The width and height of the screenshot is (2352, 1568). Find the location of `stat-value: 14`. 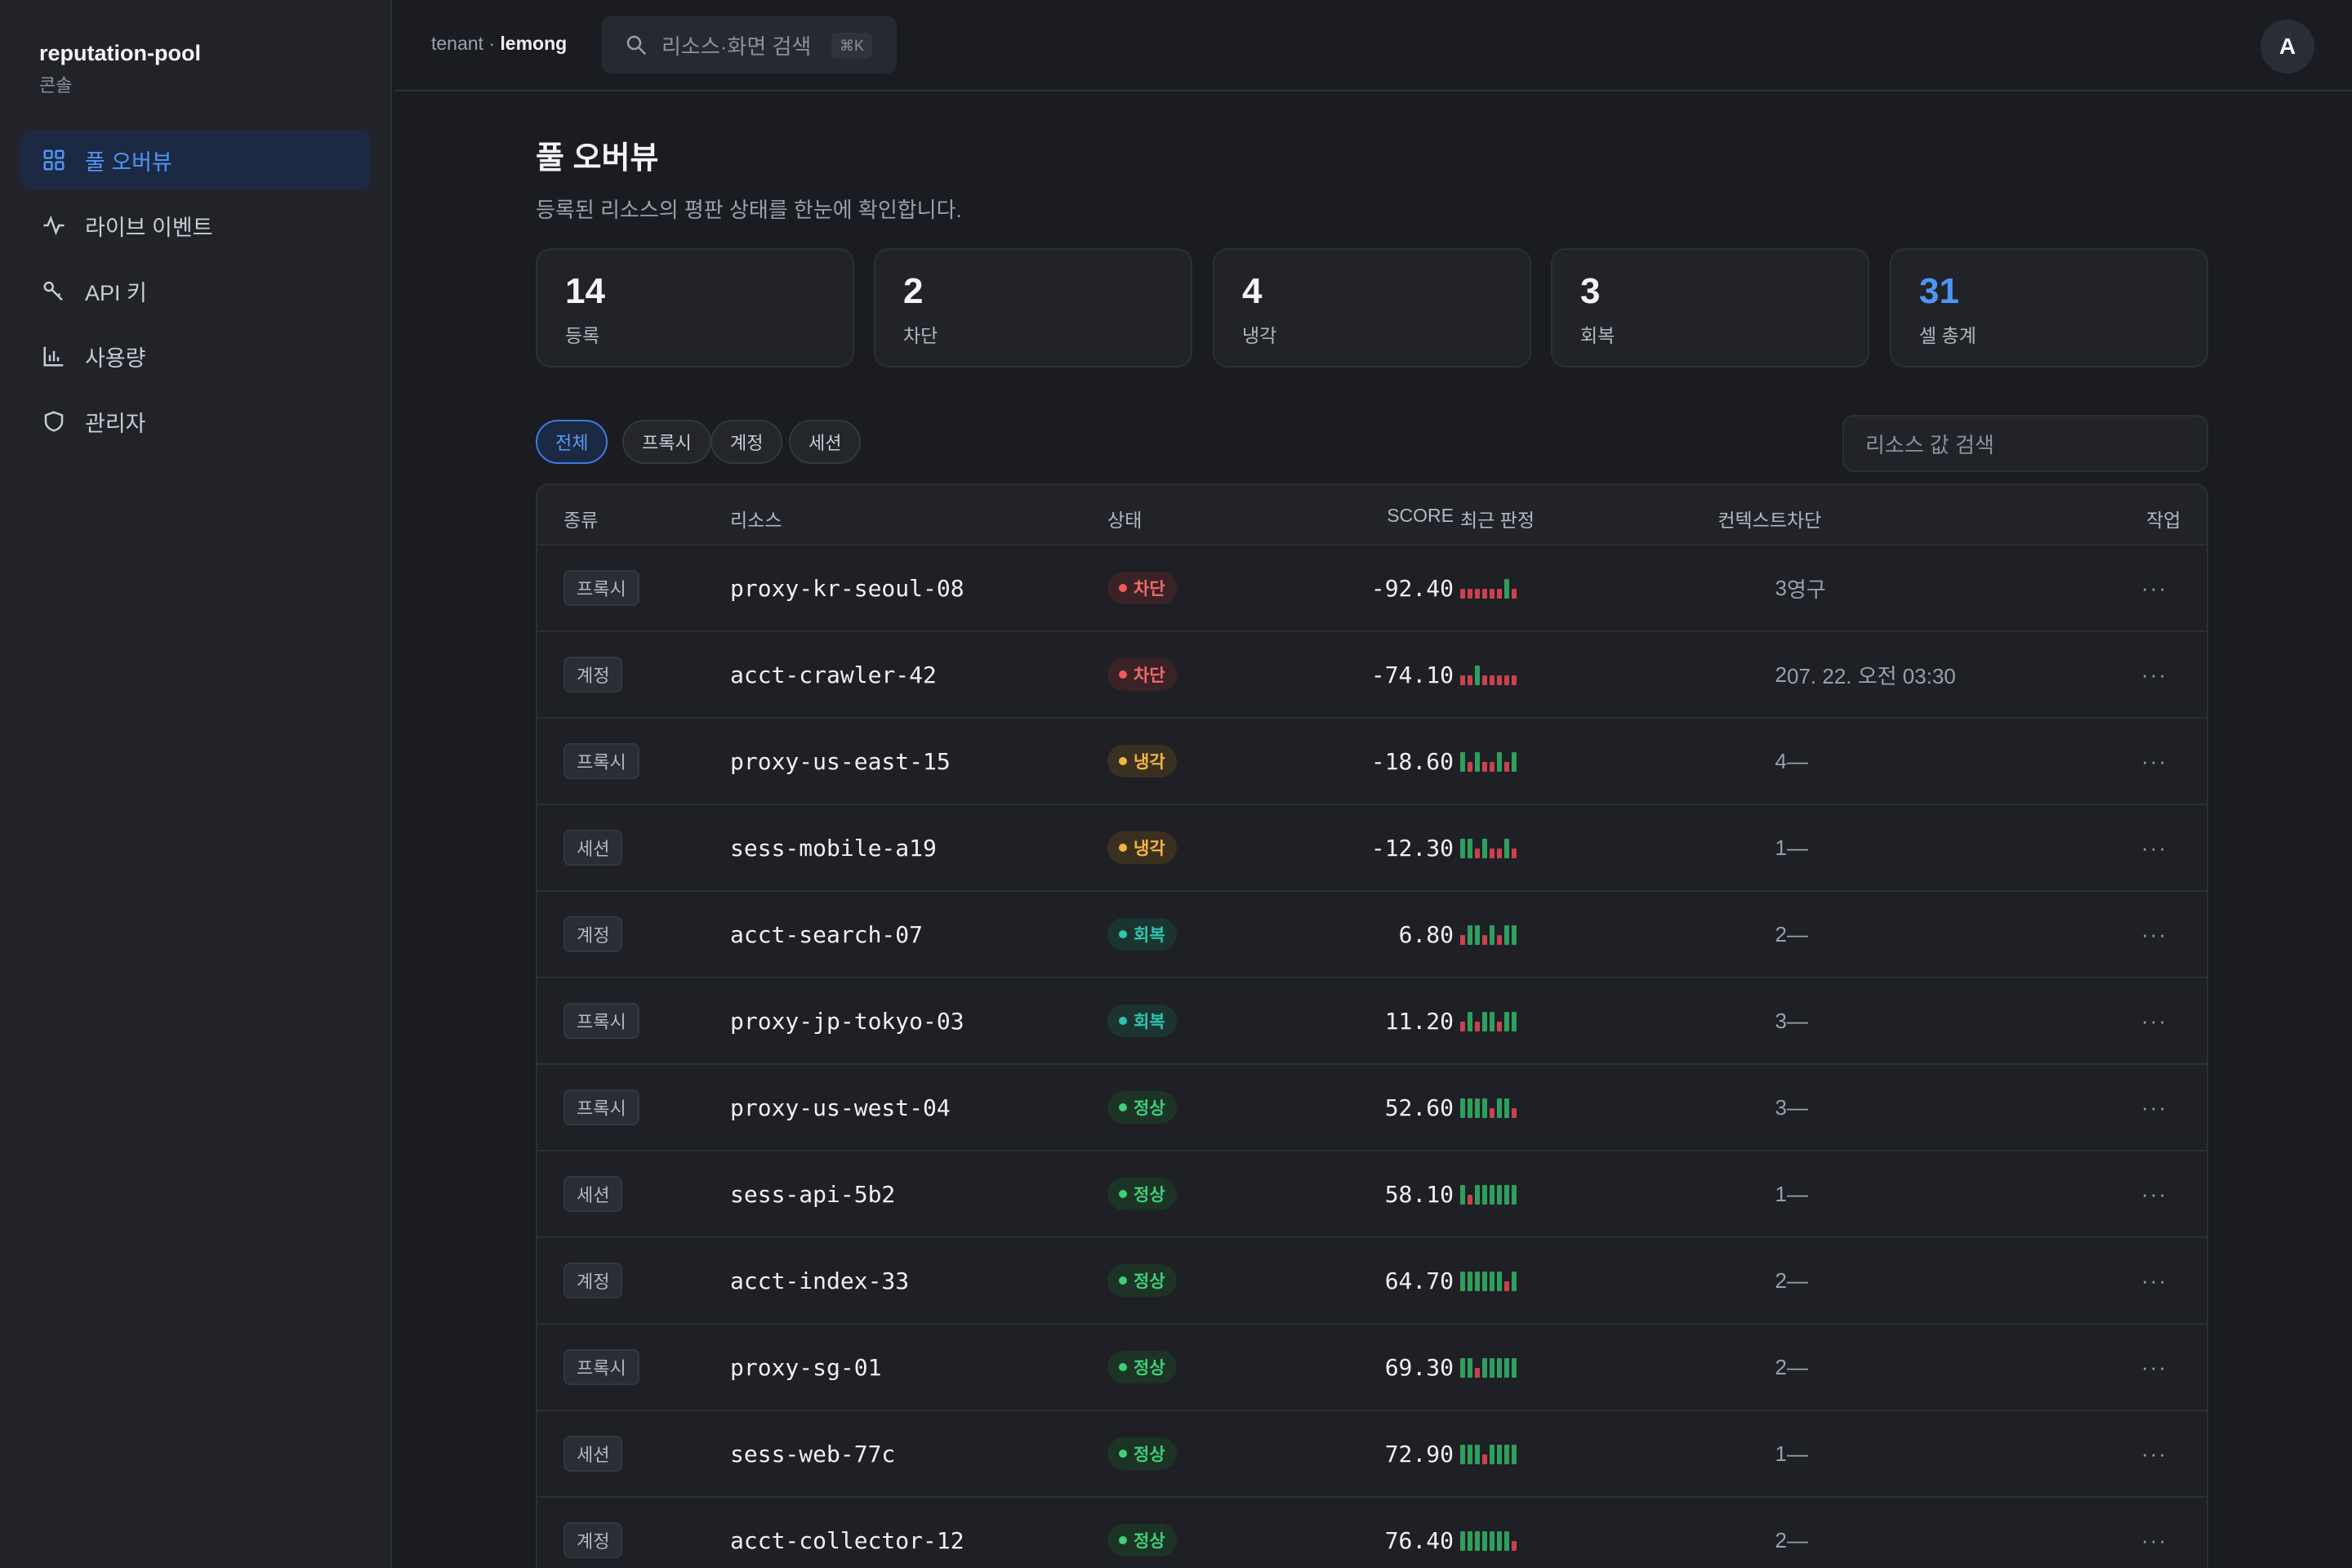

stat-value: 14 is located at coordinates (585, 291).